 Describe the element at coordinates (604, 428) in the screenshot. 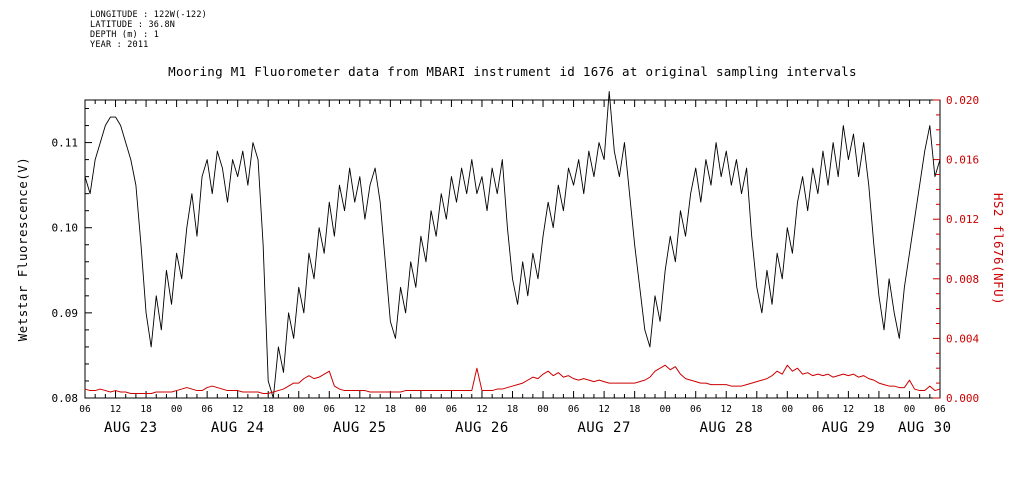

I see `x-date-label: AUG 27` at that location.